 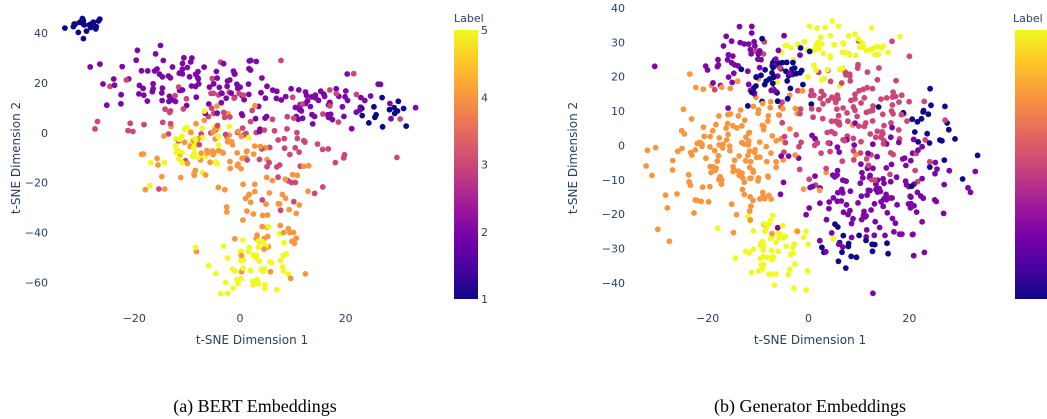 I want to click on colorbar-gradient, so click(x=1031, y=164).